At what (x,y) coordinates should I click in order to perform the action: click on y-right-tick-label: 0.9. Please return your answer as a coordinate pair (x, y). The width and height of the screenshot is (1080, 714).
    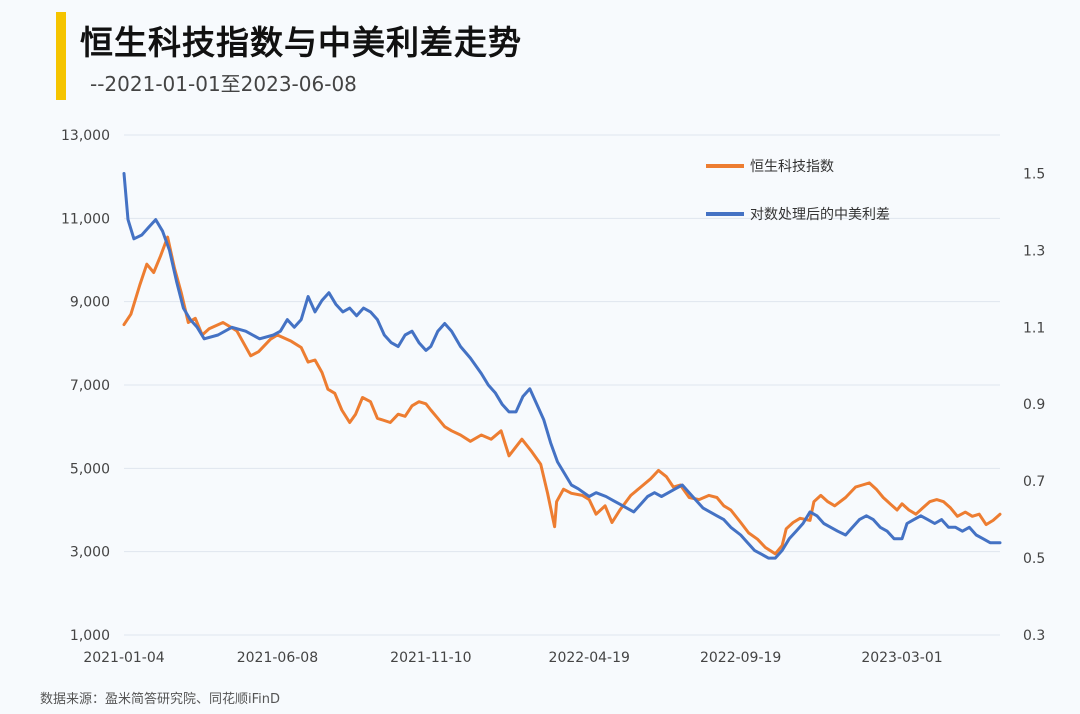
    Looking at the image, I should click on (1034, 405).